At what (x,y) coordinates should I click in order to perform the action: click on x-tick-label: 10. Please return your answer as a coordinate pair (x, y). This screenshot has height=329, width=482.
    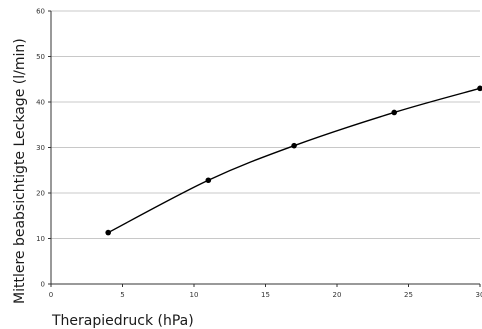
    Looking at the image, I should click on (194, 295).